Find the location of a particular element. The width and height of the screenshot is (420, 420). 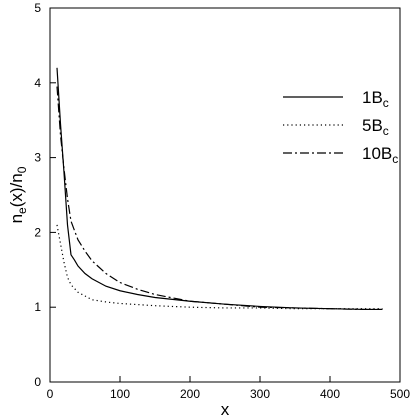

x-tick-label: 300 is located at coordinates (260, 394).